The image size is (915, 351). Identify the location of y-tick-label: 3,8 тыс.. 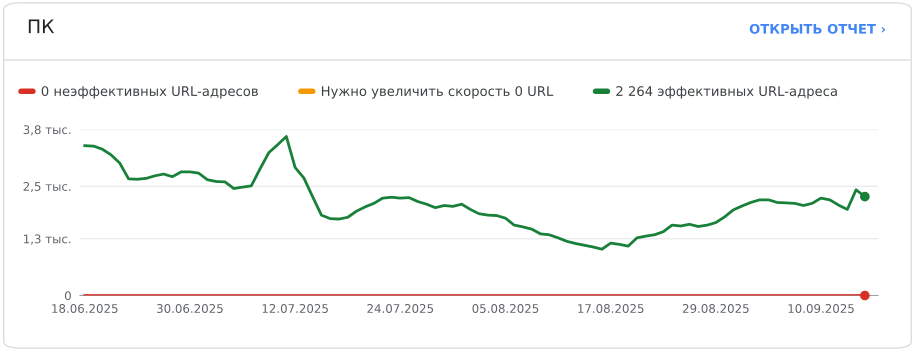
(47, 130).